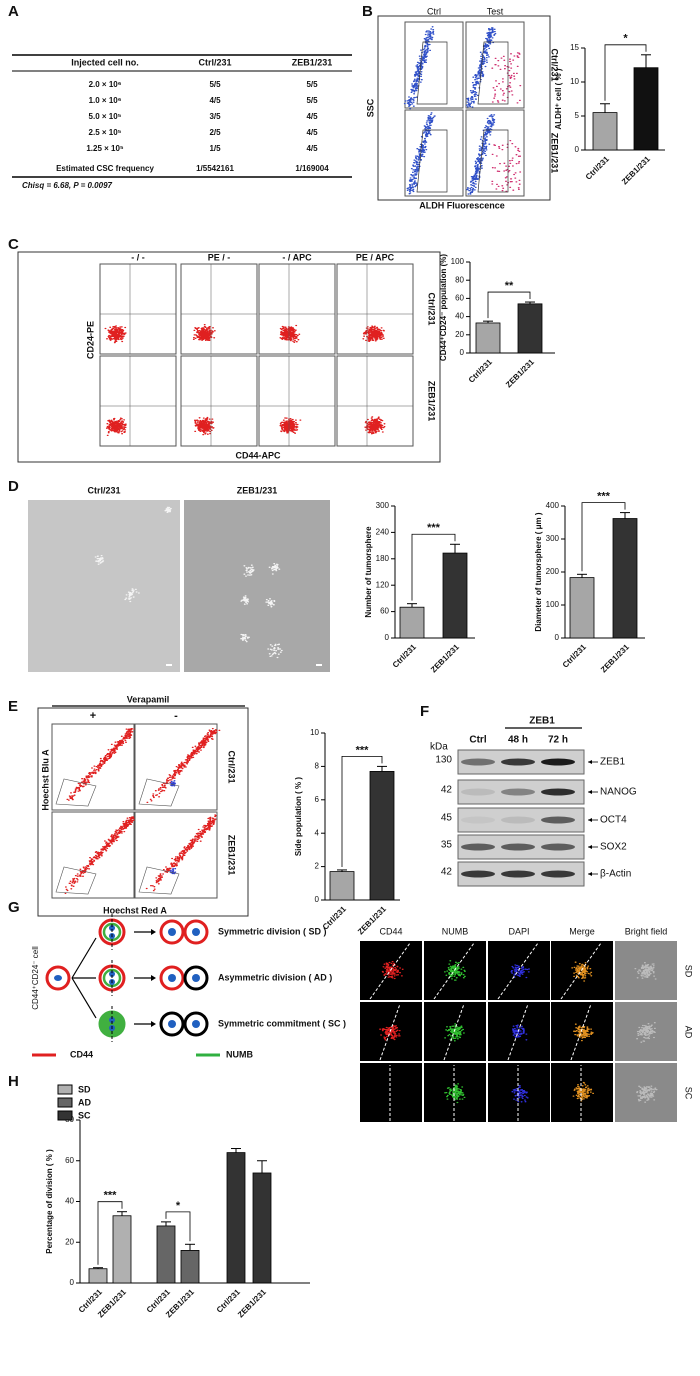  Describe the element at coordinates (518, 931) in the screenshot. I see `column-label: DAPI` at that location.